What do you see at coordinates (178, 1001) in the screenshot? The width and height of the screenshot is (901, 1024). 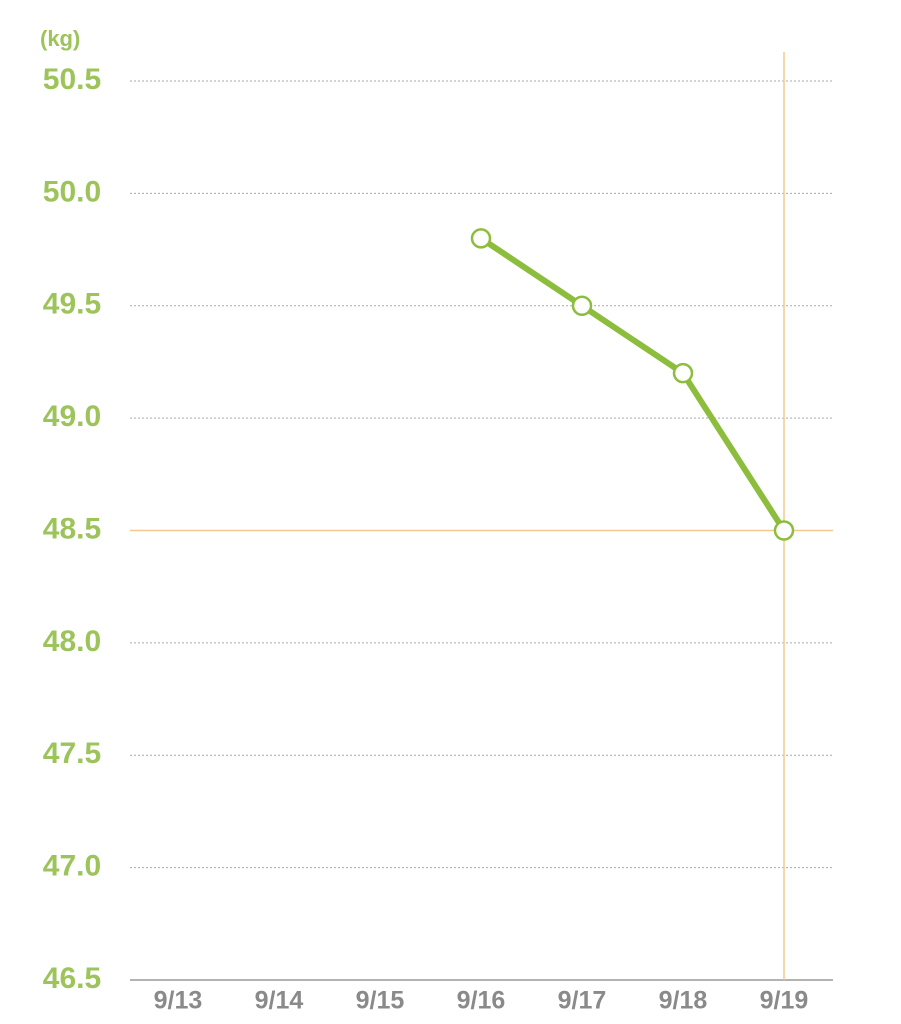 I see `x-tick-label: 9/13` at bounding box center [178, 1001].